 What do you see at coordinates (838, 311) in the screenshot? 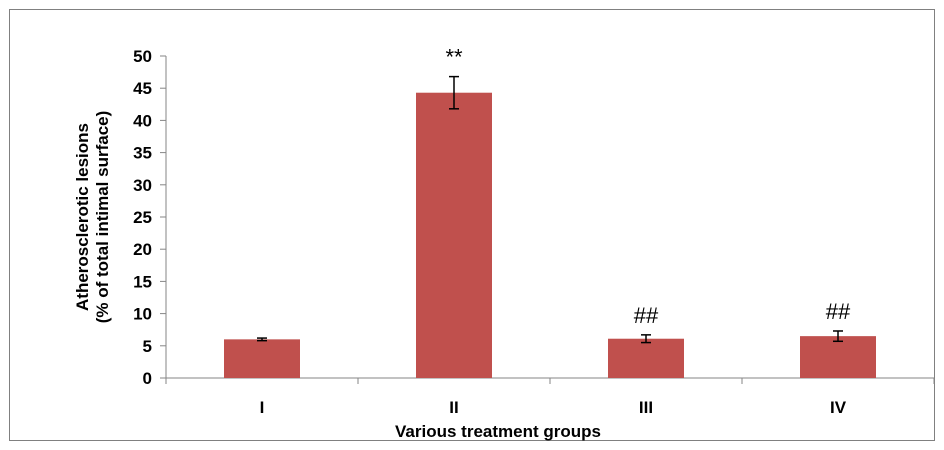
I see `significance-marker-IV: ##` at bounding box center [838, 311].